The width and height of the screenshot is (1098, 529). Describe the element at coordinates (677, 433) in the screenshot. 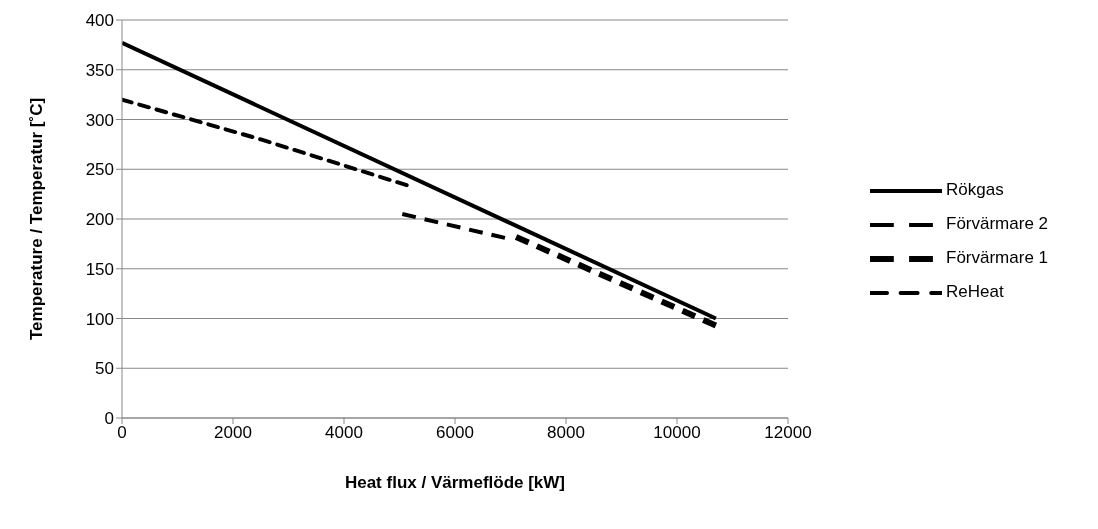

I see `x-tick-label: 10000` at that location.